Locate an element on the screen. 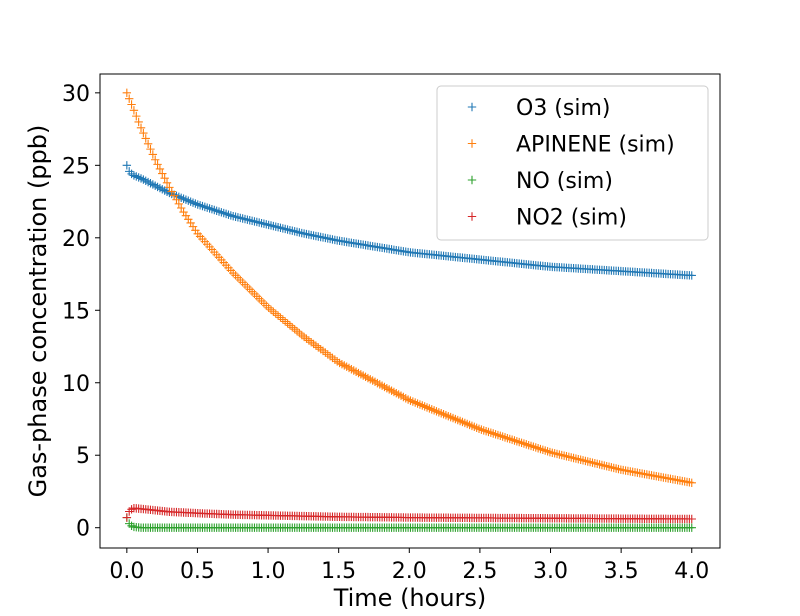 The height and width of the screenshot is (616, 800). y-axis-label: Gas-phase concentration (ppb) is located at coordinates (38, 311).